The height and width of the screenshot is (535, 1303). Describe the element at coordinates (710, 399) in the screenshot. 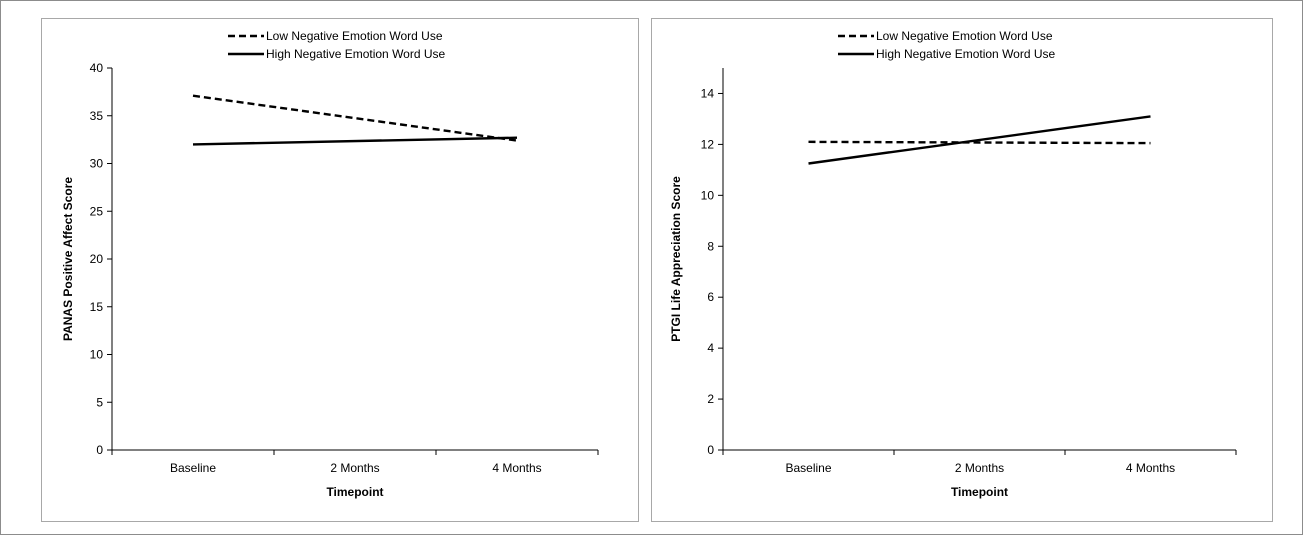

I see `y-tick-label: 2` at that location.